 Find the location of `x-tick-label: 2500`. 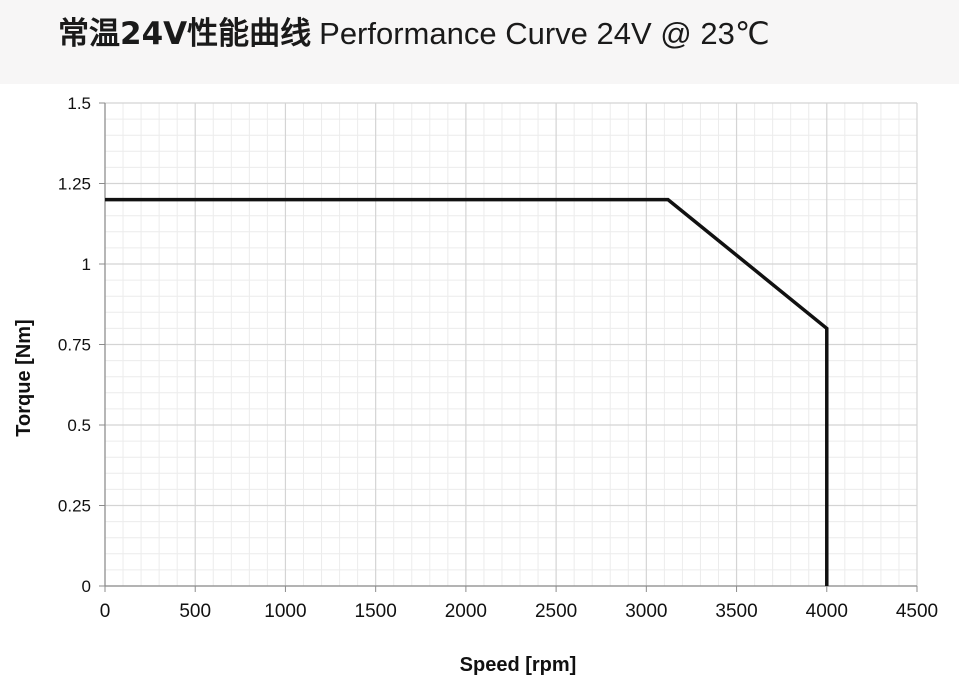

x-tick-label: 2500 is located at coordinates (556, 611).